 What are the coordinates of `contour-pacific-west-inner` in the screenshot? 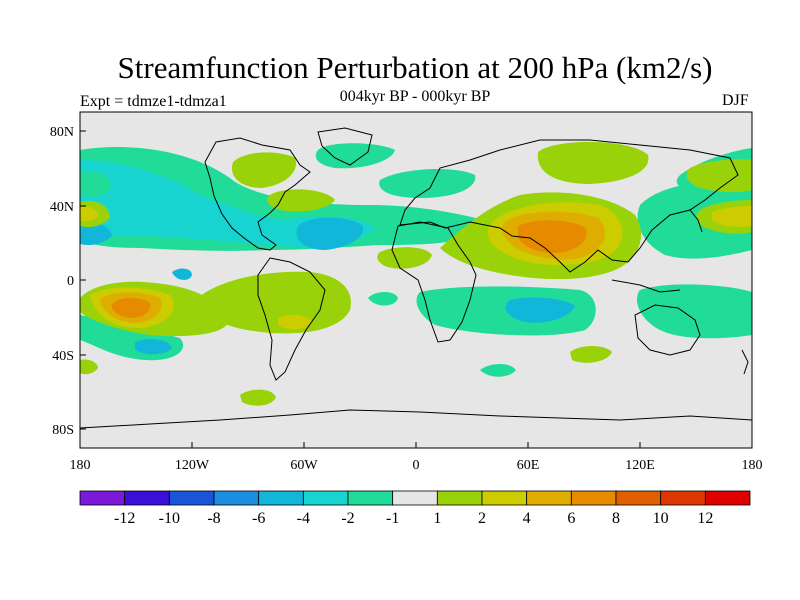 It's located at (89, 214).